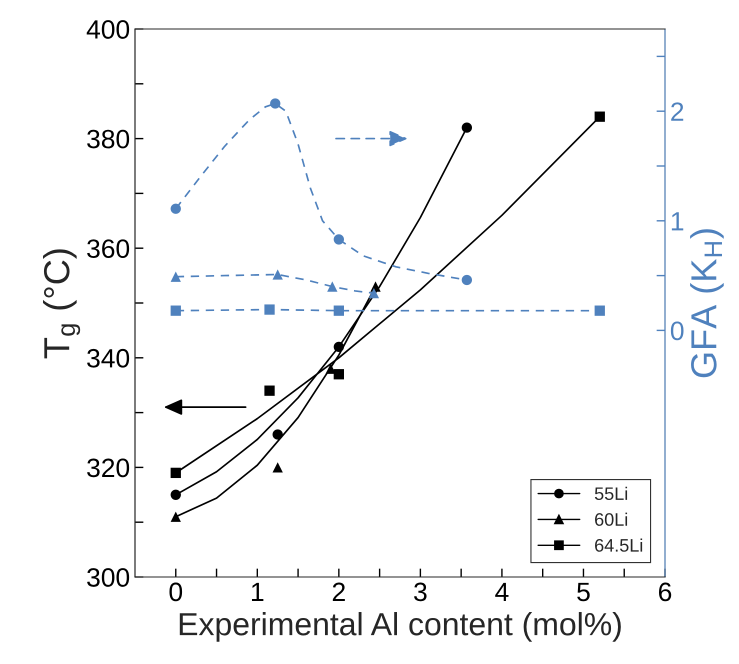 Image resolution: width=739 pixels, height=664 pixels. I want to click on legend-label: 55Li, so click(611, 493).